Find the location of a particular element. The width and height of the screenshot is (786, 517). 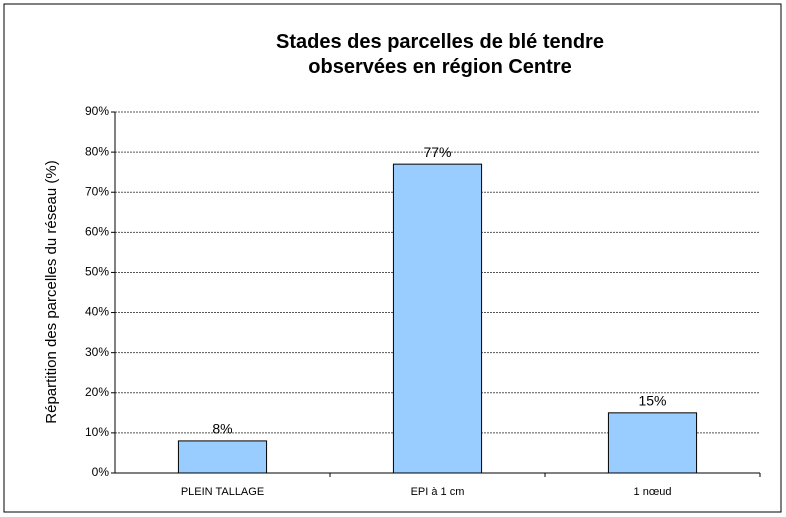

y-tick-label: 0% is located at coordinates (101, 472).